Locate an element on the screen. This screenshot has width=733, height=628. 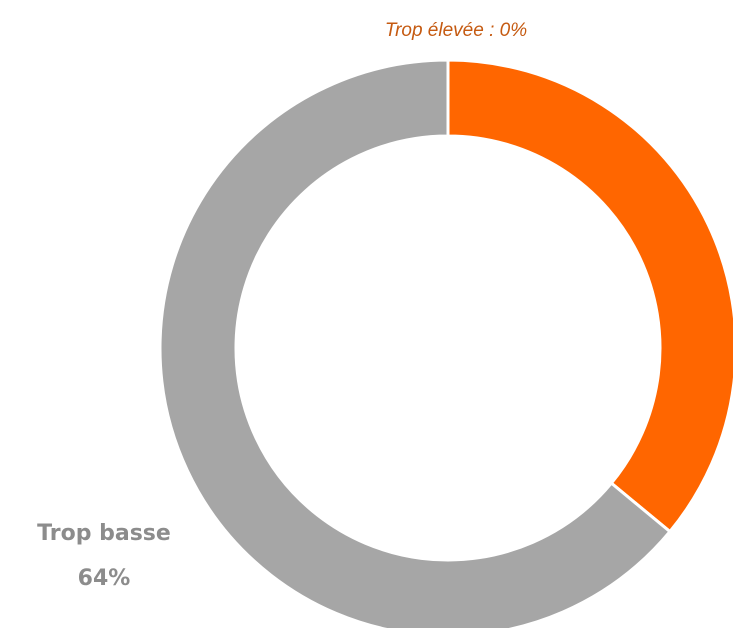
label-trop-basse-value: 64% is located at coordinates (104, 578).